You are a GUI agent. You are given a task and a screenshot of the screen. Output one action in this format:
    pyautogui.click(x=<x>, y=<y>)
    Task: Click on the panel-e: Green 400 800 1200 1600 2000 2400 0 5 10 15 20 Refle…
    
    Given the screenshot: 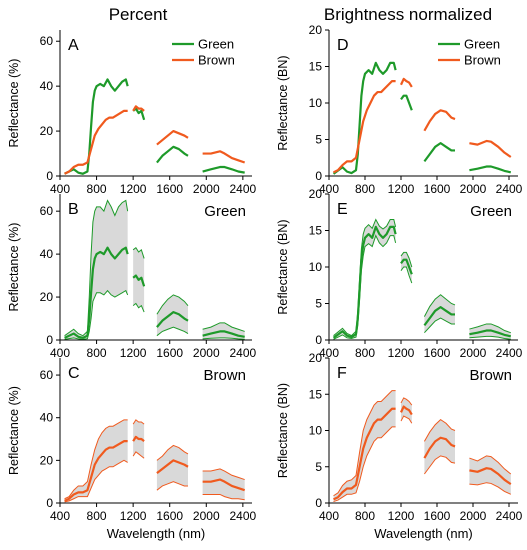 What is the action you would take?
    pyautogui.click(x=399, y=273)
    